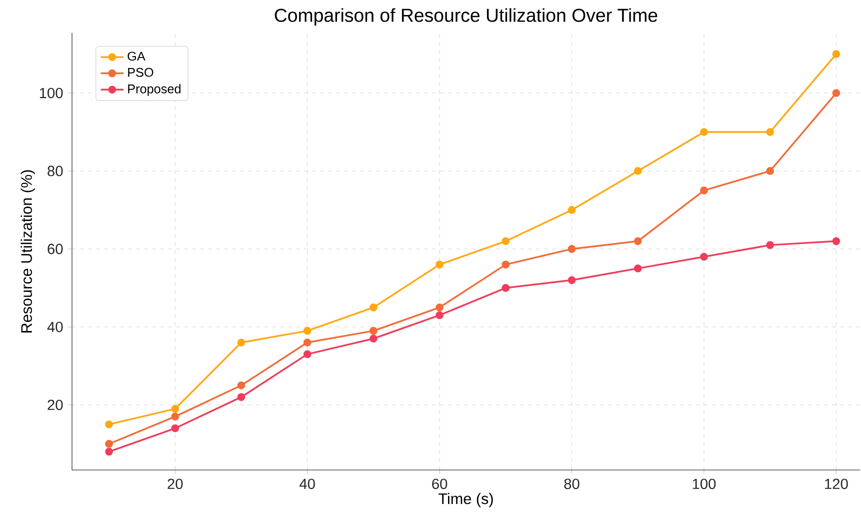 The width and height of the screenshot is (861, 513). I want to click on x-axis-title: Time (s), so click(465, 500).